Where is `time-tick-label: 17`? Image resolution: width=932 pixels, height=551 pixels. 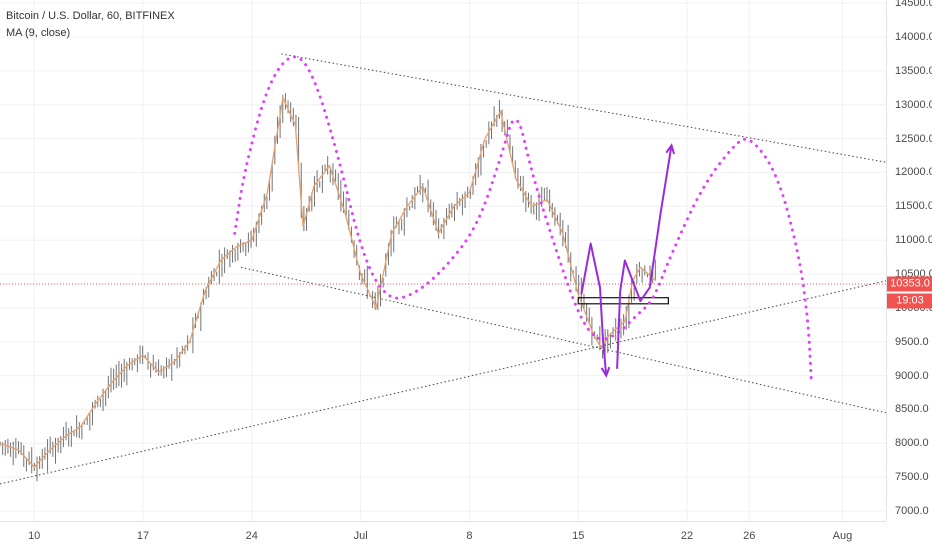
time-tick-label: 17 is located at coordinates (143, 536).